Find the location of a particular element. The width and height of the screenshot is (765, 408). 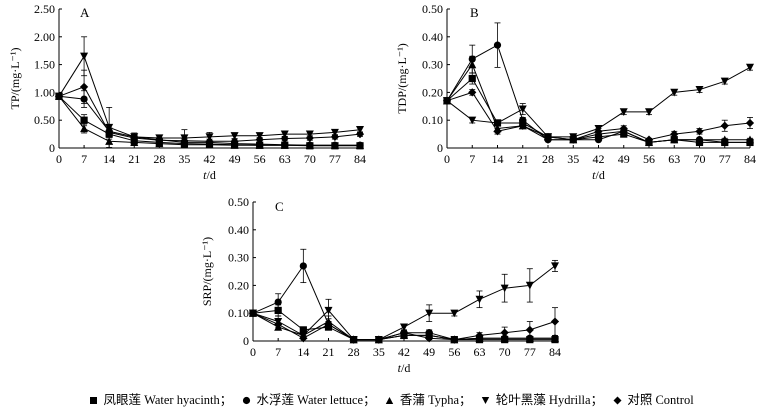

y-tick-label: 0 is located at coordinates (52, 148).